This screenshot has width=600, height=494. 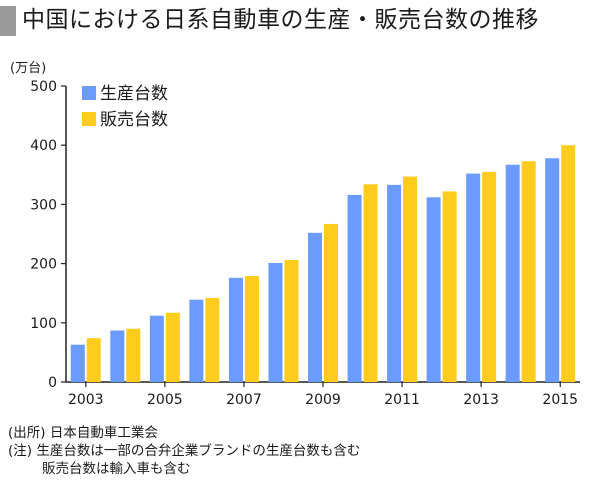 I want to click on y-tick-label: 500, so click(x=43, y=87).